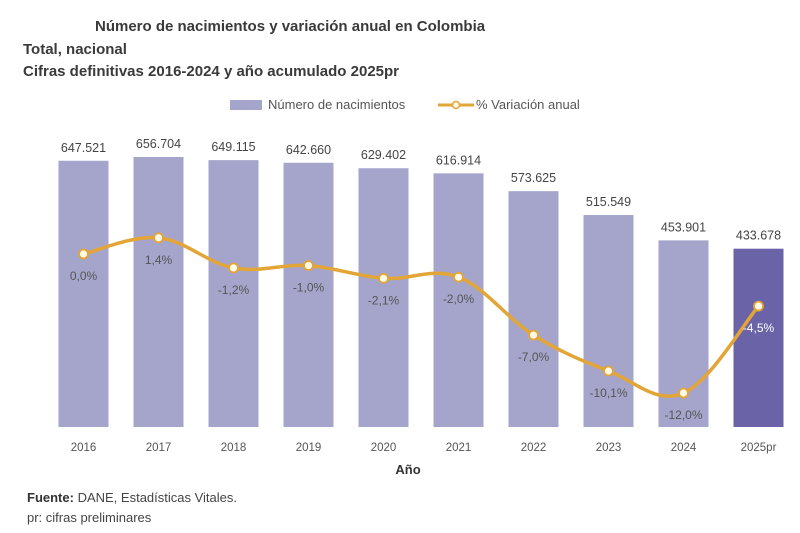 This screenshot has width=800, height=533. I want to click on x-axis-title: Año, so click(407, 469).